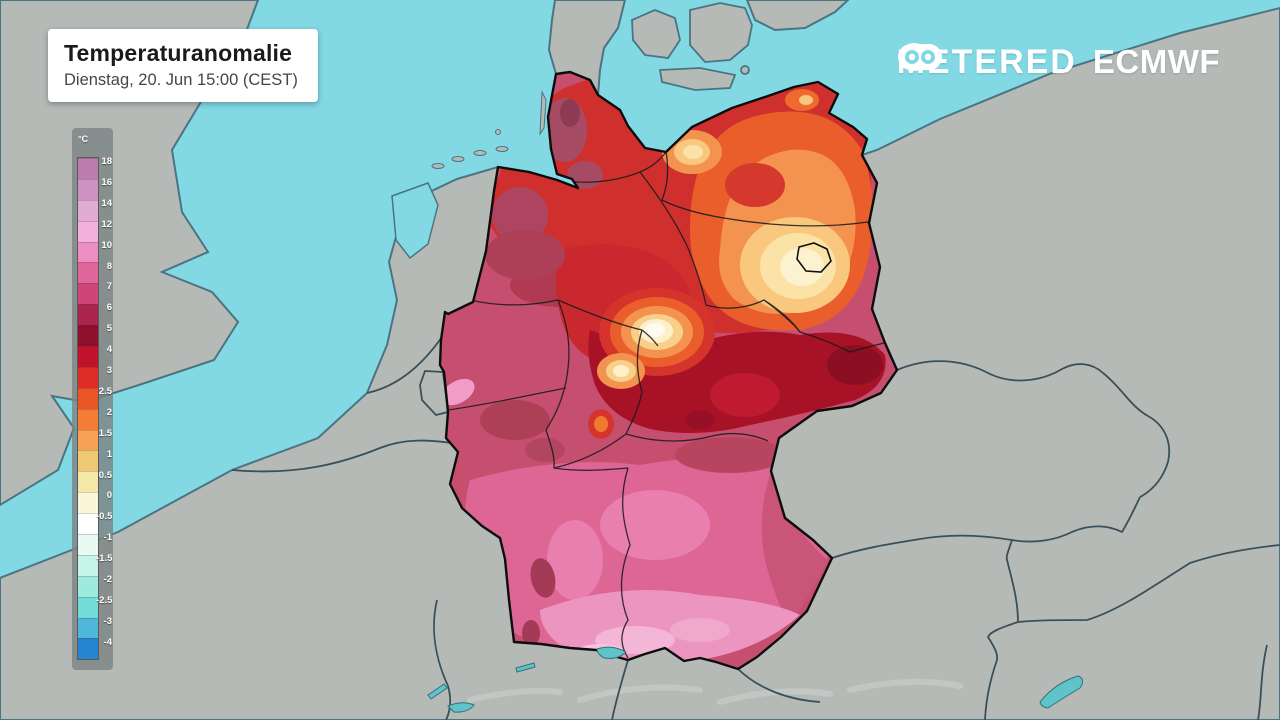  I want to click on legend-tick-label: -1.5, so click(104, 558).